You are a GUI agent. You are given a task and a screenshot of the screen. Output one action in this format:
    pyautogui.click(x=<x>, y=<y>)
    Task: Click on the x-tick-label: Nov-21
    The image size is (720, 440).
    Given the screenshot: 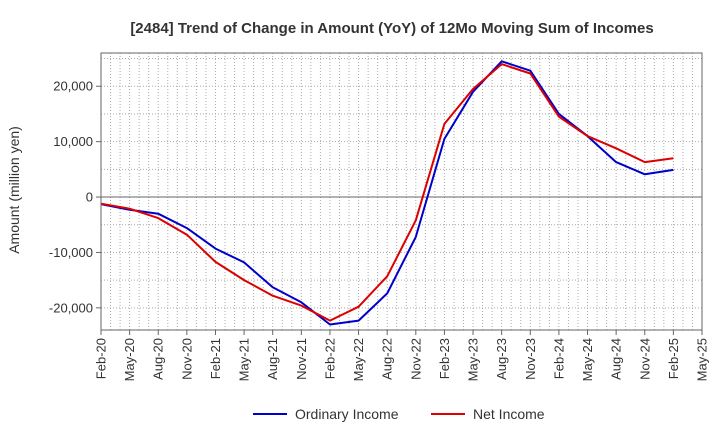 What is the action you would take?
    pyautogui.click(x=301, y=359)
    